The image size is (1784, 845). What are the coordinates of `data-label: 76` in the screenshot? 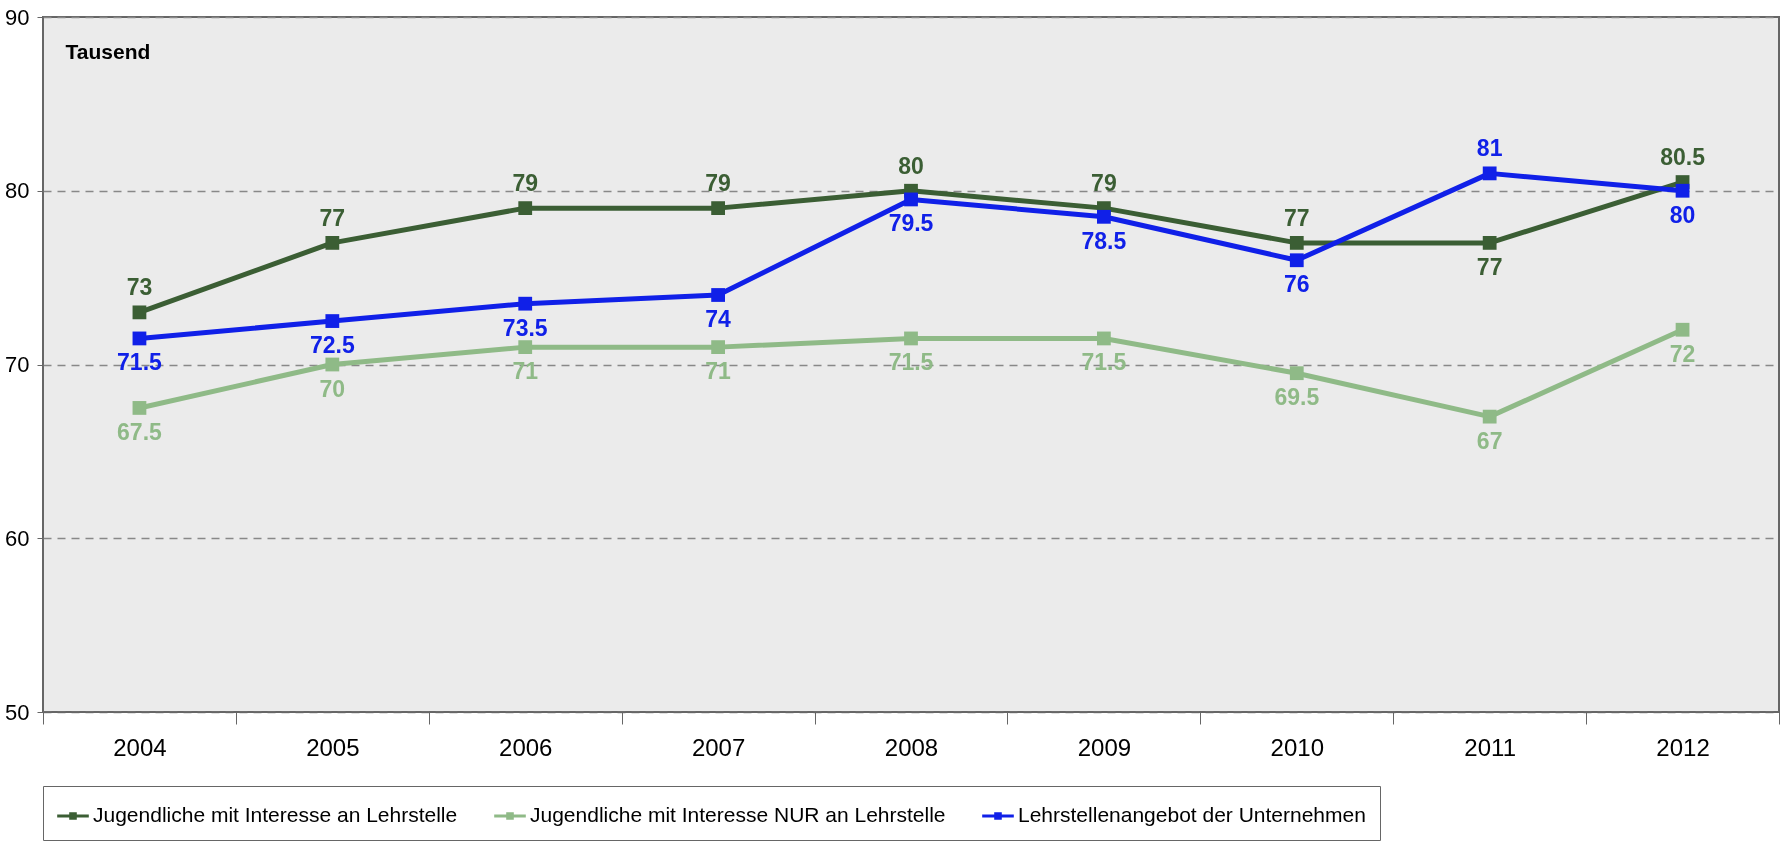 It's located at (1296, 284).